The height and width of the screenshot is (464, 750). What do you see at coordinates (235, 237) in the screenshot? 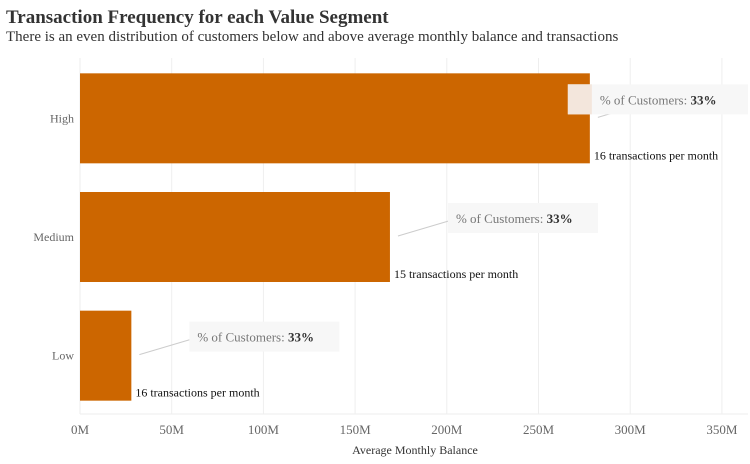
I see `bar-medium` at bounding box center [235, 237].